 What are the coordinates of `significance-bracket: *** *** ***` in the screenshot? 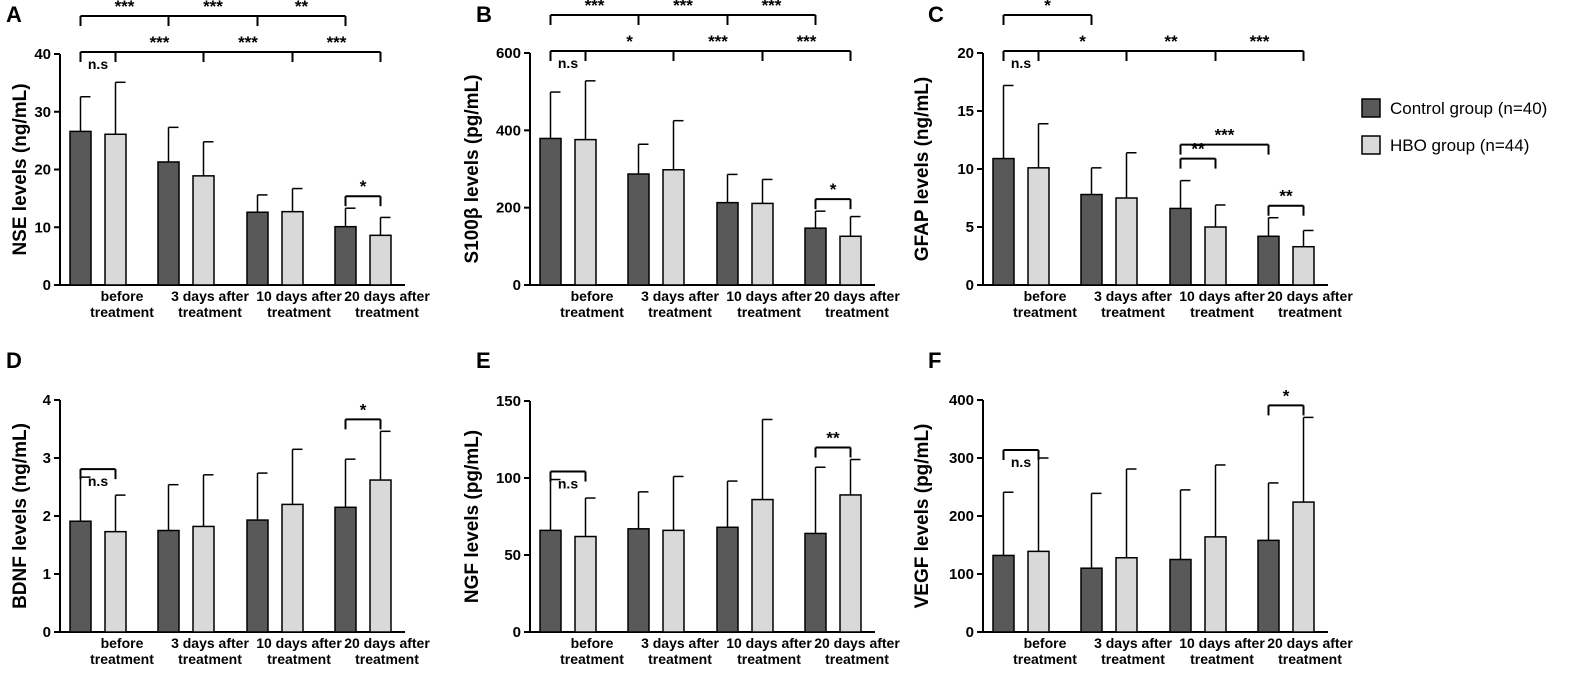 It's located at (683, 12).